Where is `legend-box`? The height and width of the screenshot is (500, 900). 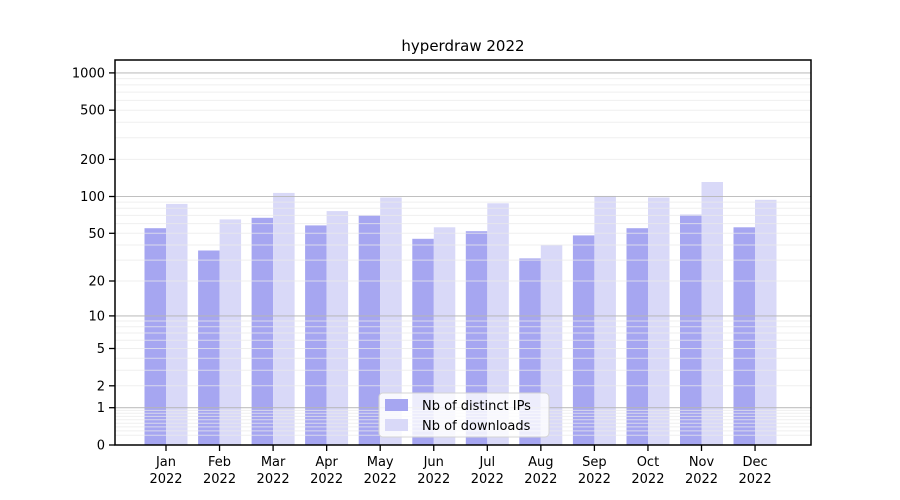
legend-box is located at coordinates (464, 415).